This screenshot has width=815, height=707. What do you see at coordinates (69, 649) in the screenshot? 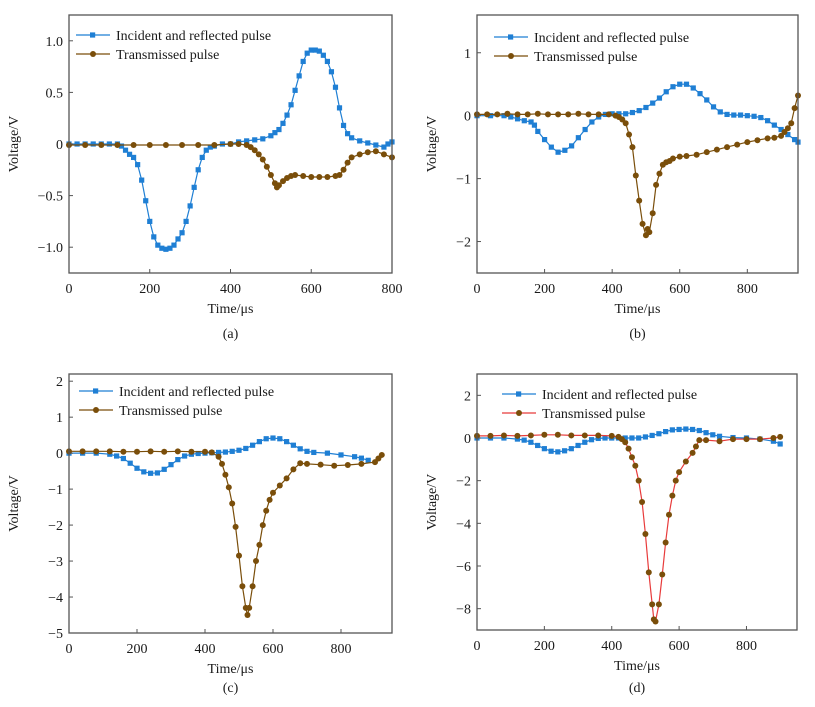
I see `x-tick-label: 0` at bounding box center [69, 649].